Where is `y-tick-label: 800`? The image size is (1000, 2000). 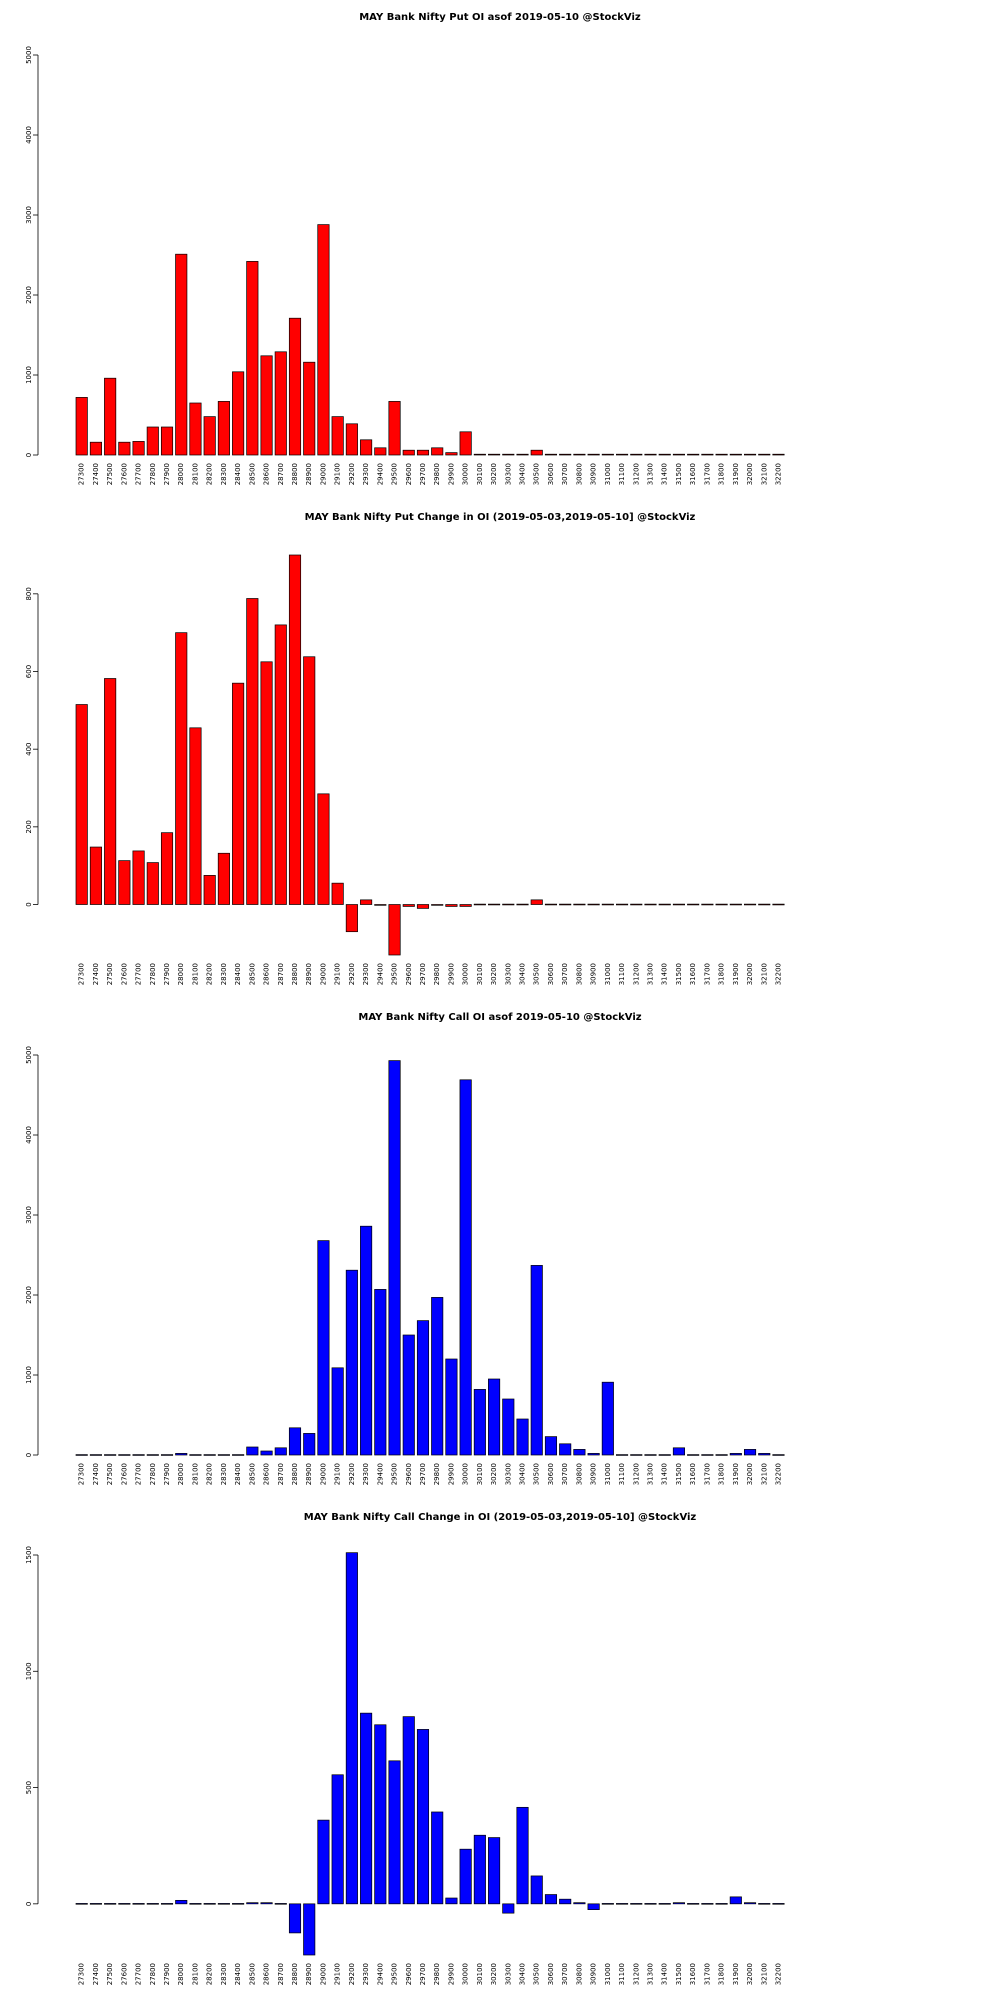 y-tick-label: 800 is located at coordinates (29, 593).